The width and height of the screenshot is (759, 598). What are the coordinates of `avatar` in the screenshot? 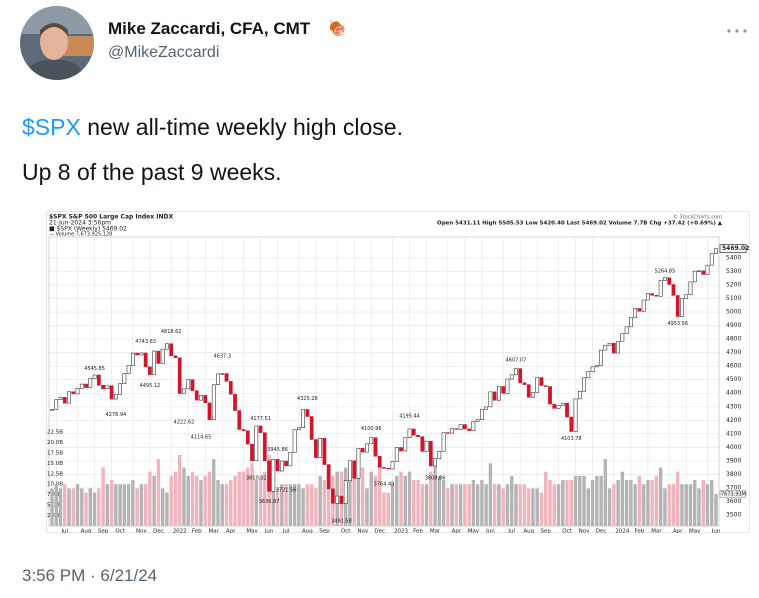 It's located at (57, 43).